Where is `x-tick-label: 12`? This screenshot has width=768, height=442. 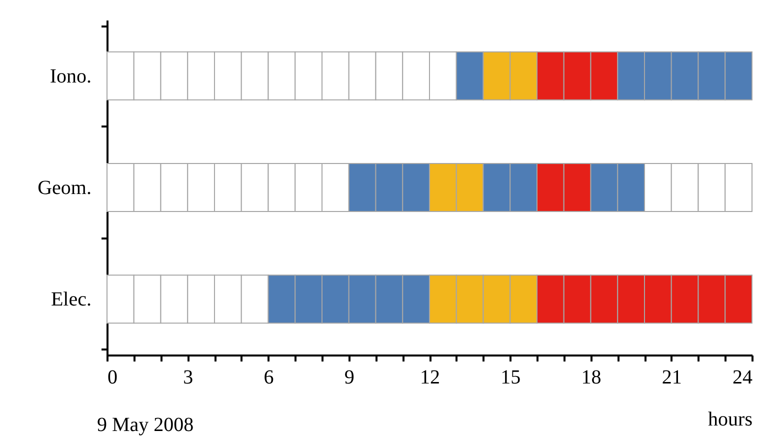 x-tick-label: 12 is located at coordinates (430, 377).